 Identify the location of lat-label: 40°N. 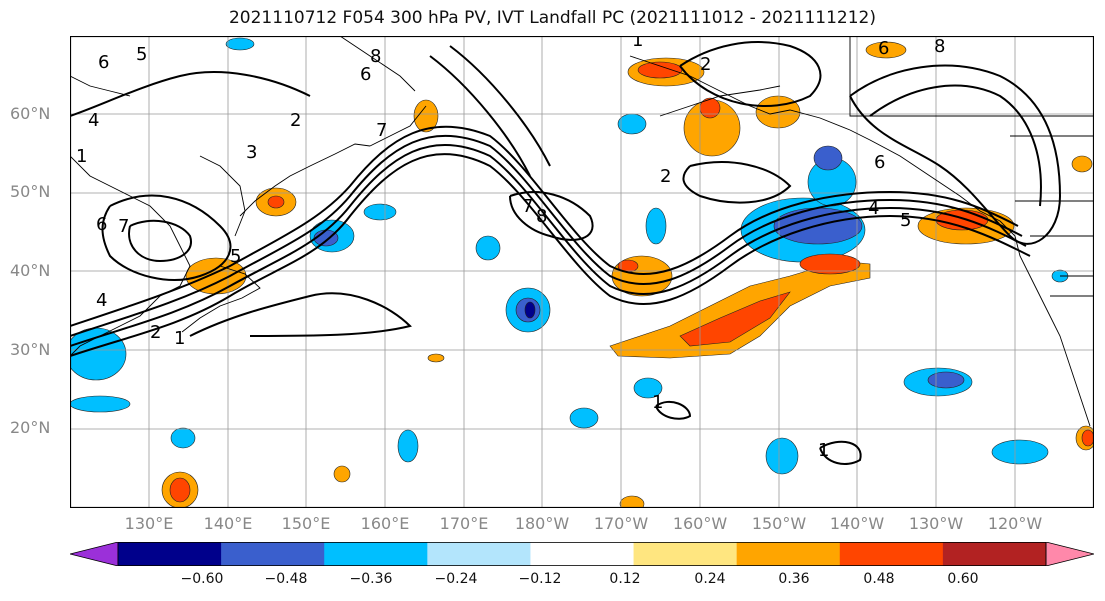
(30, 270).